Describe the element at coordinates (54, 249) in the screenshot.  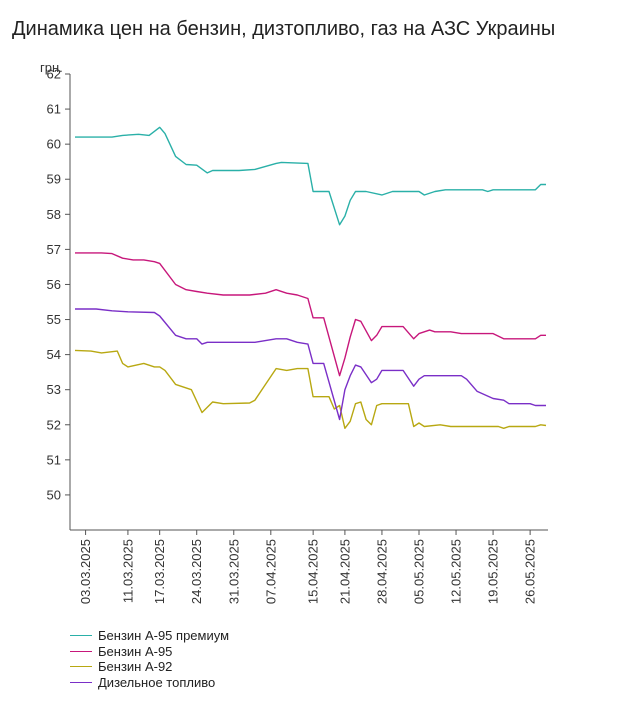
I see `y-tick-label: 57` at that location.